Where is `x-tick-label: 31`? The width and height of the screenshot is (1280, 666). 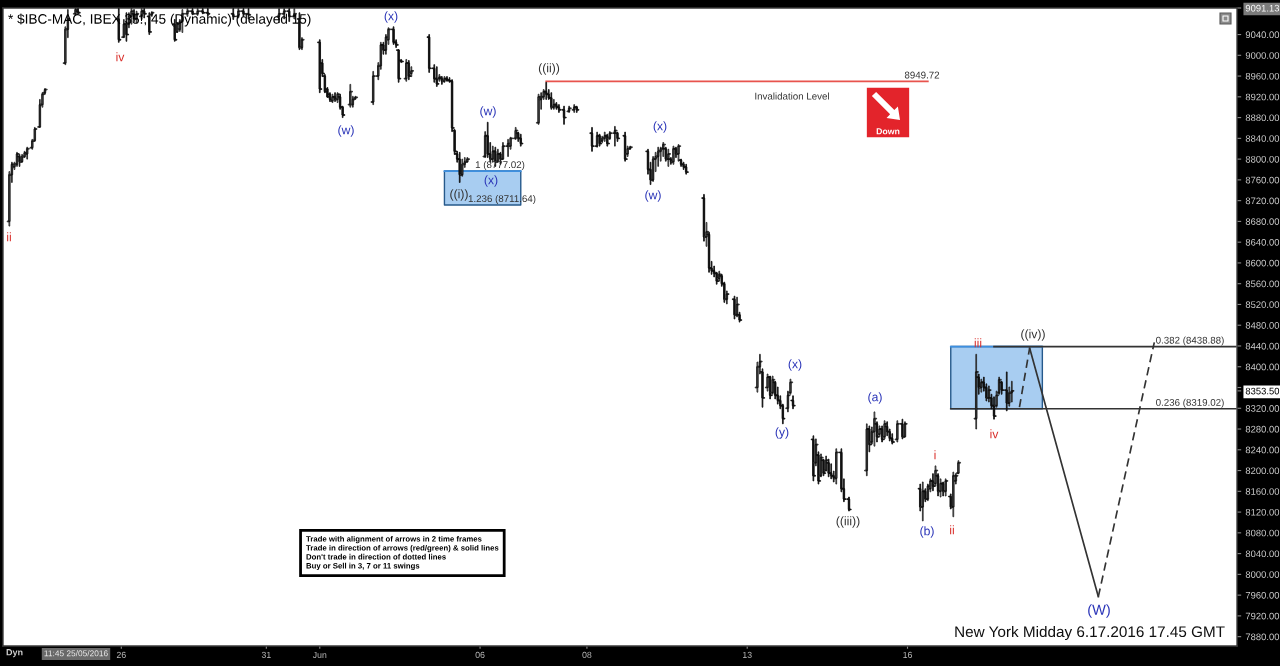
x-tick-label: 31 is located at coordinates (266, 654).